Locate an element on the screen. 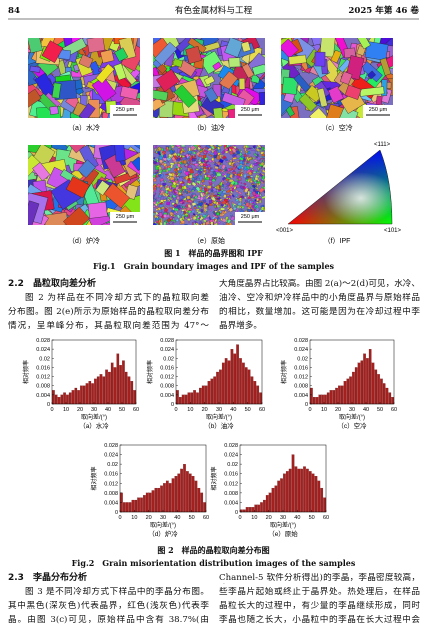  y-axis-label: 相对频率 is located at coordinates (150, 372).